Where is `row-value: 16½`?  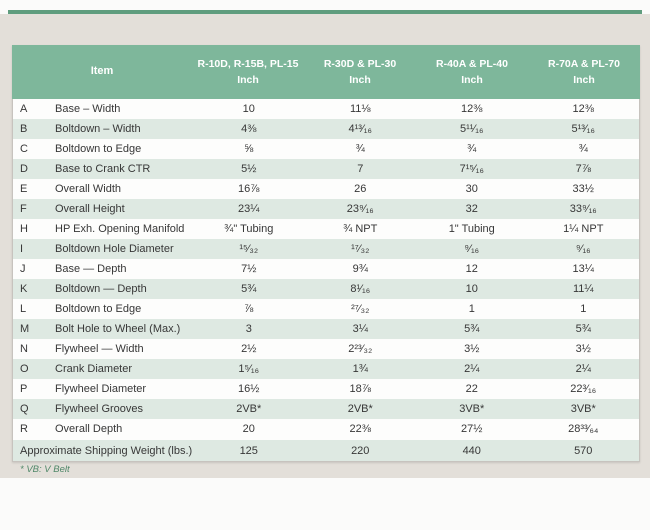
row-value: 16½ is located at coordinates (249, 389).